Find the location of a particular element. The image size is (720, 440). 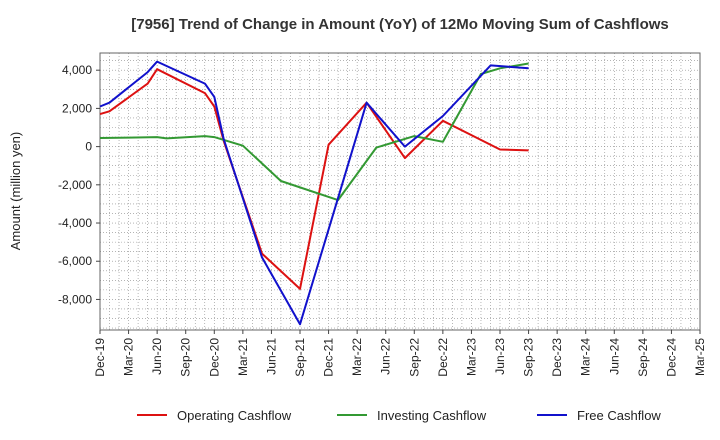

legend-label: Investing Cashflow is located at coordinates (432, 415).